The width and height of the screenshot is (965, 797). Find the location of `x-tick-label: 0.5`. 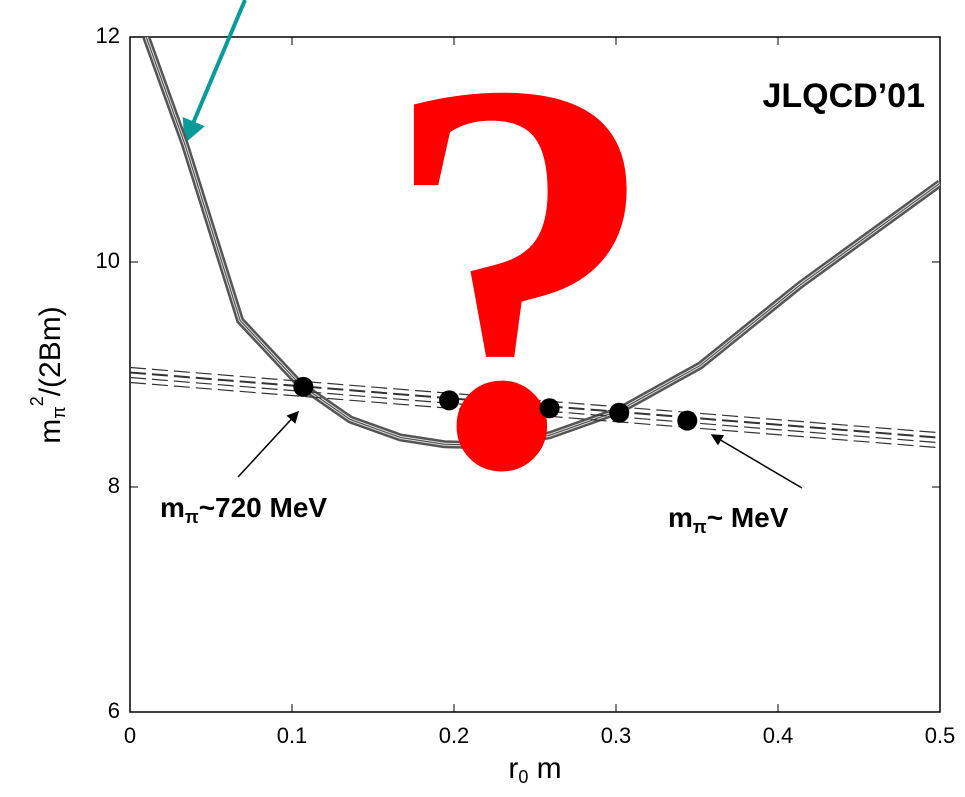

x-tick-label: 0.5 is located at coordinates (940, 735).